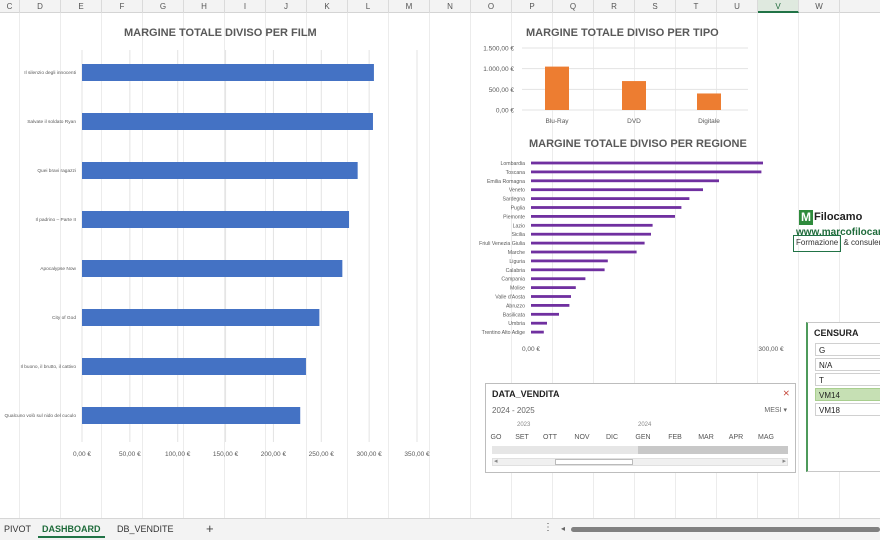 Image resolution: width=880 pixels, height=540 pixels. What do you see at coordinates (784, 461) in the screenshot?
I see `scroll-right-icon: ▸` at bounding box center [784, 461].